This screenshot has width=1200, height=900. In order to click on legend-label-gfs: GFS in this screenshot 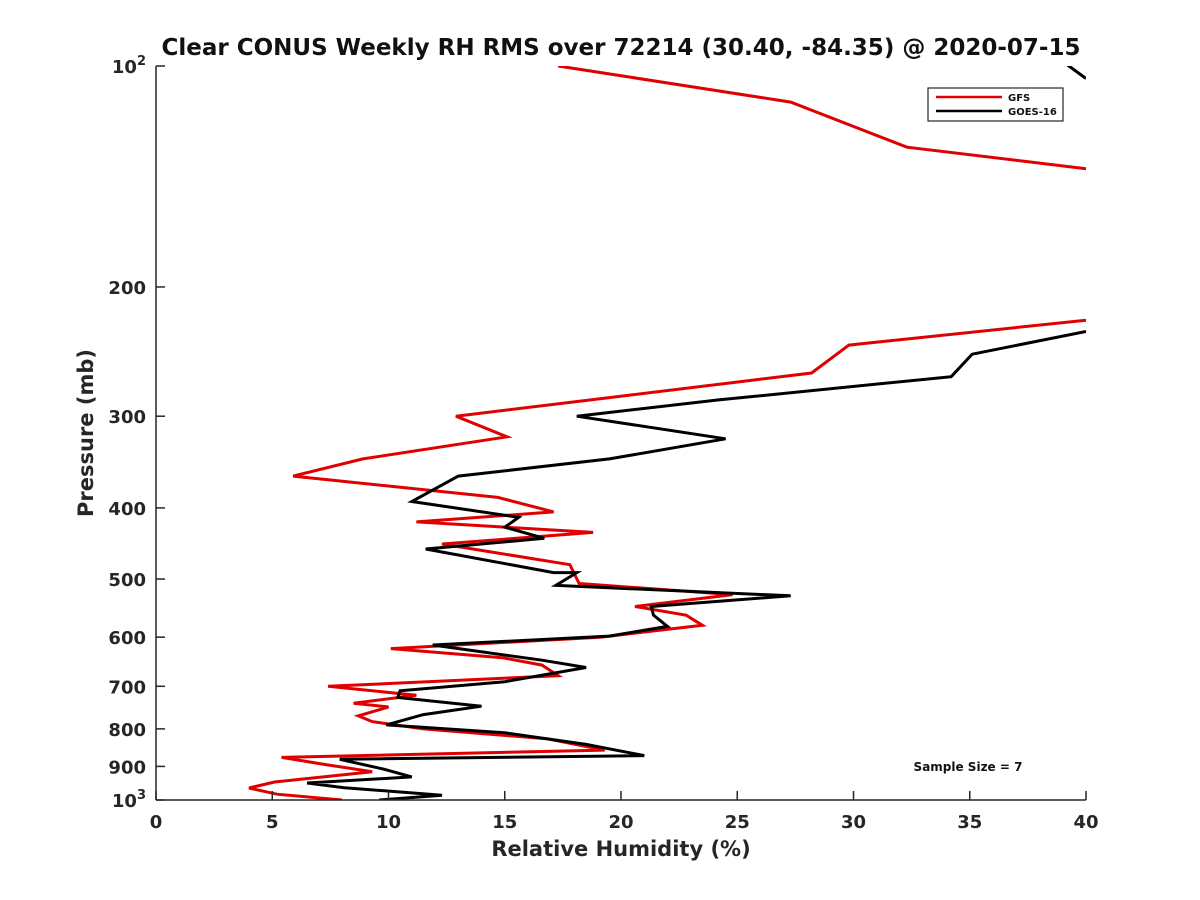, I will do `click(1019, 98)`.